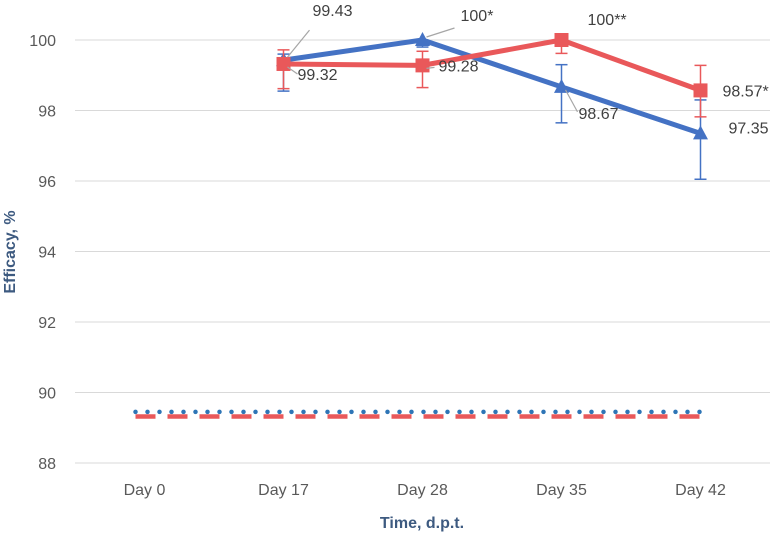 The image size is (770, 534). What do you see at coordinates (47, 394) in the screenshot?
I see `y-tick-label: 90` at bounding box center [47, 394].